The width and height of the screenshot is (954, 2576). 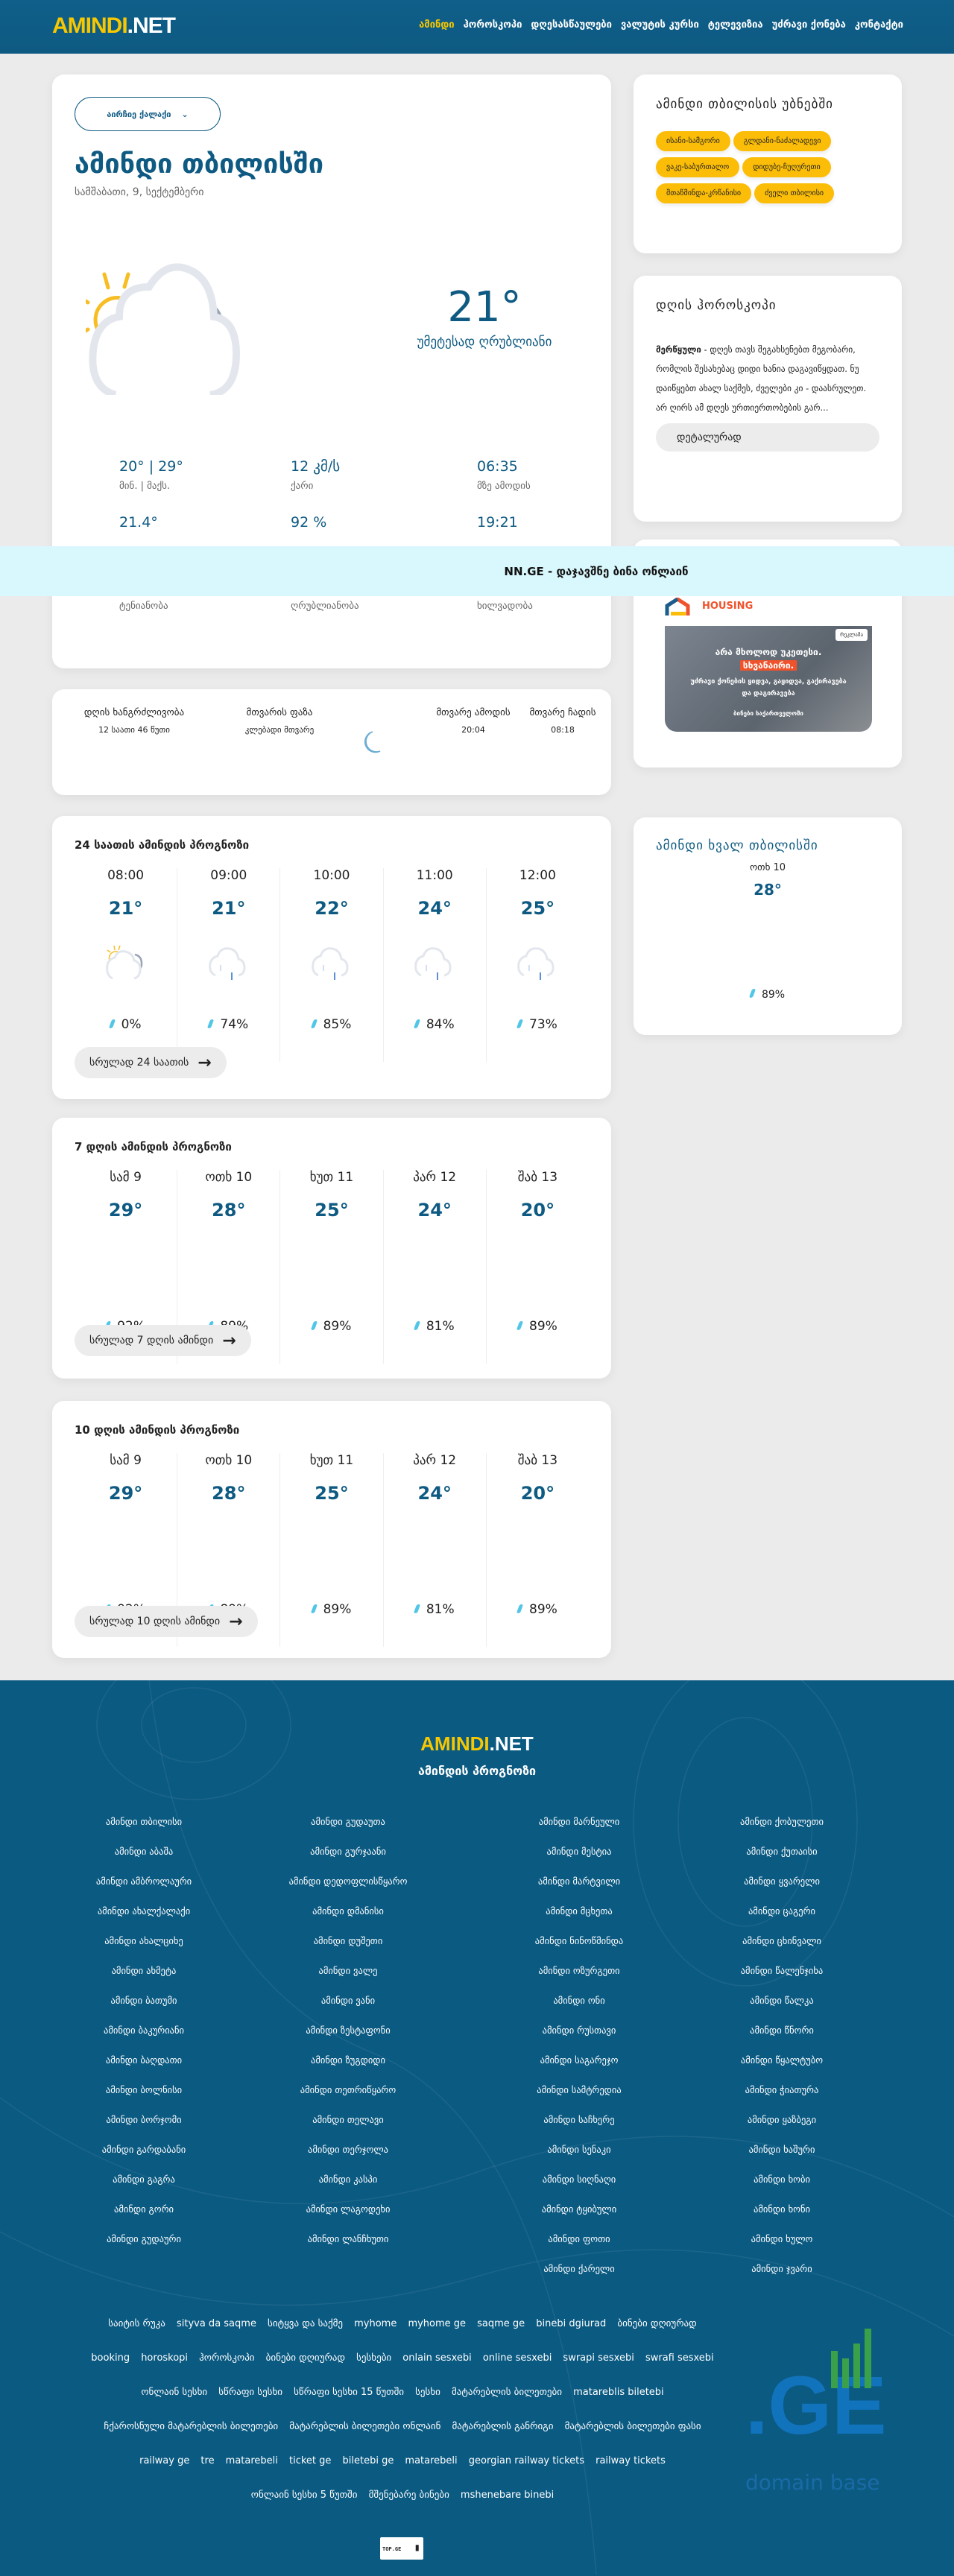 I want to click on tag-link: swrapi sesxebi, so click(x=598, y=2358).